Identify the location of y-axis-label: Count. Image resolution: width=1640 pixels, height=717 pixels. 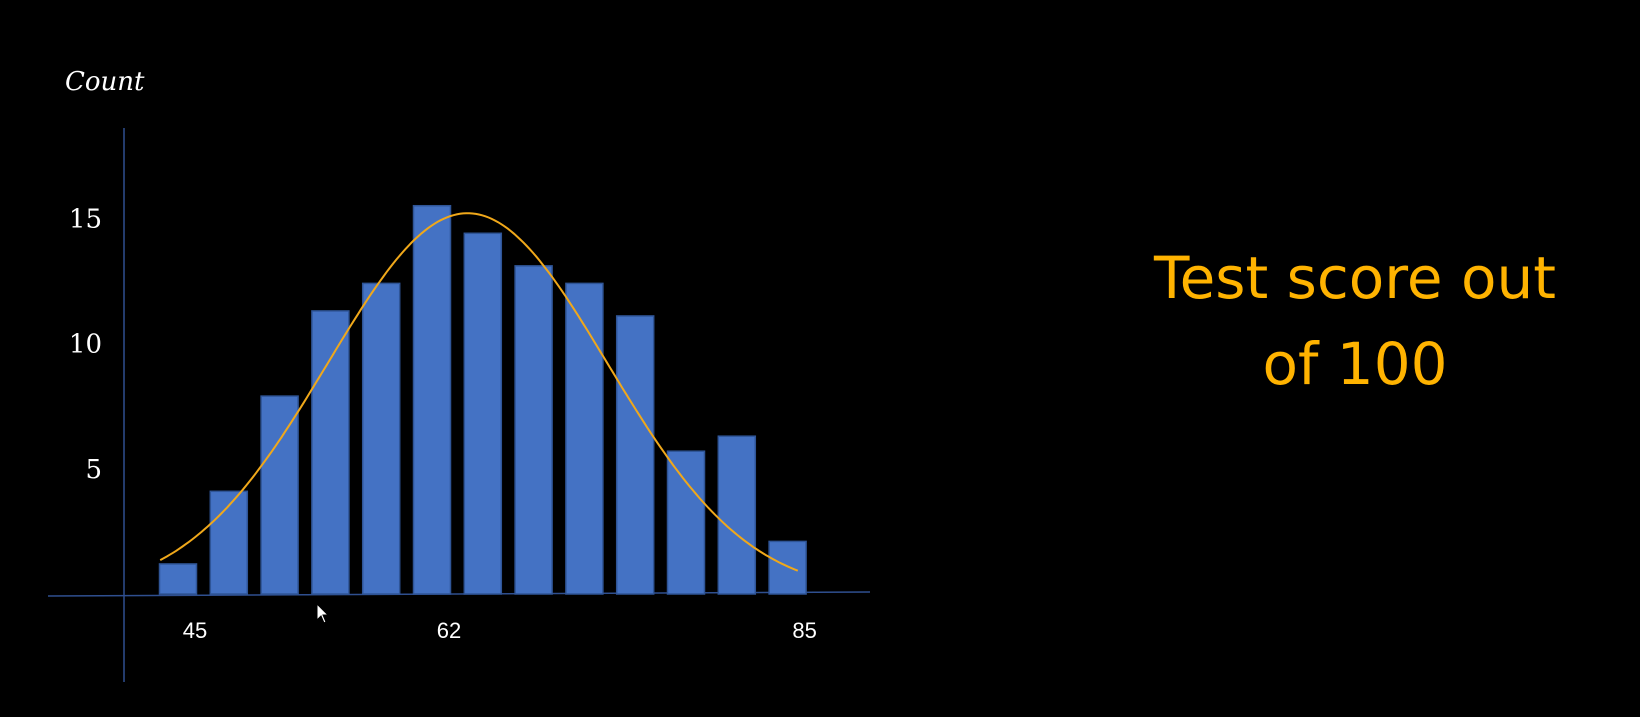
(105, 82).